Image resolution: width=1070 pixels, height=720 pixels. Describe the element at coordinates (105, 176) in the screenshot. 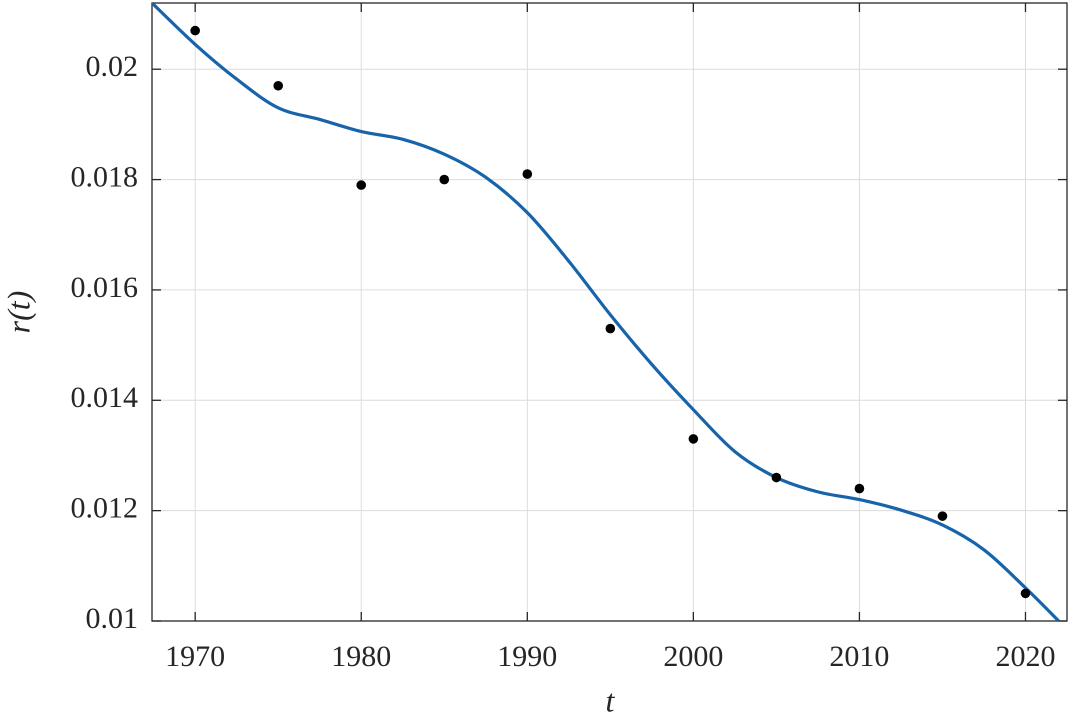

I see `y-tick-label: 0.018` at that location.